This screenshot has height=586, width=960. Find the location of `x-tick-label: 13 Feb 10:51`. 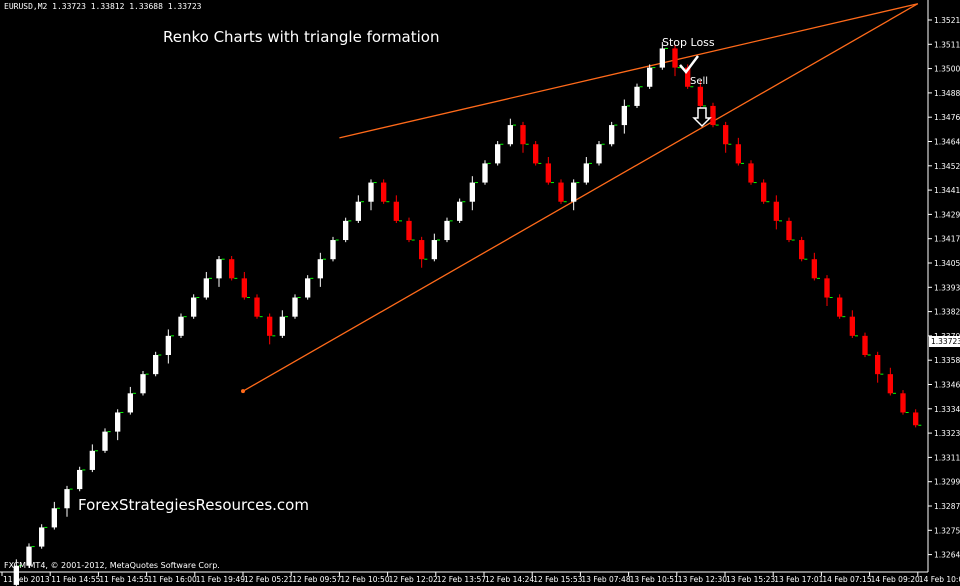

x-tick-label: 13 Feb 10:51 is located at coordinates (654, 579).